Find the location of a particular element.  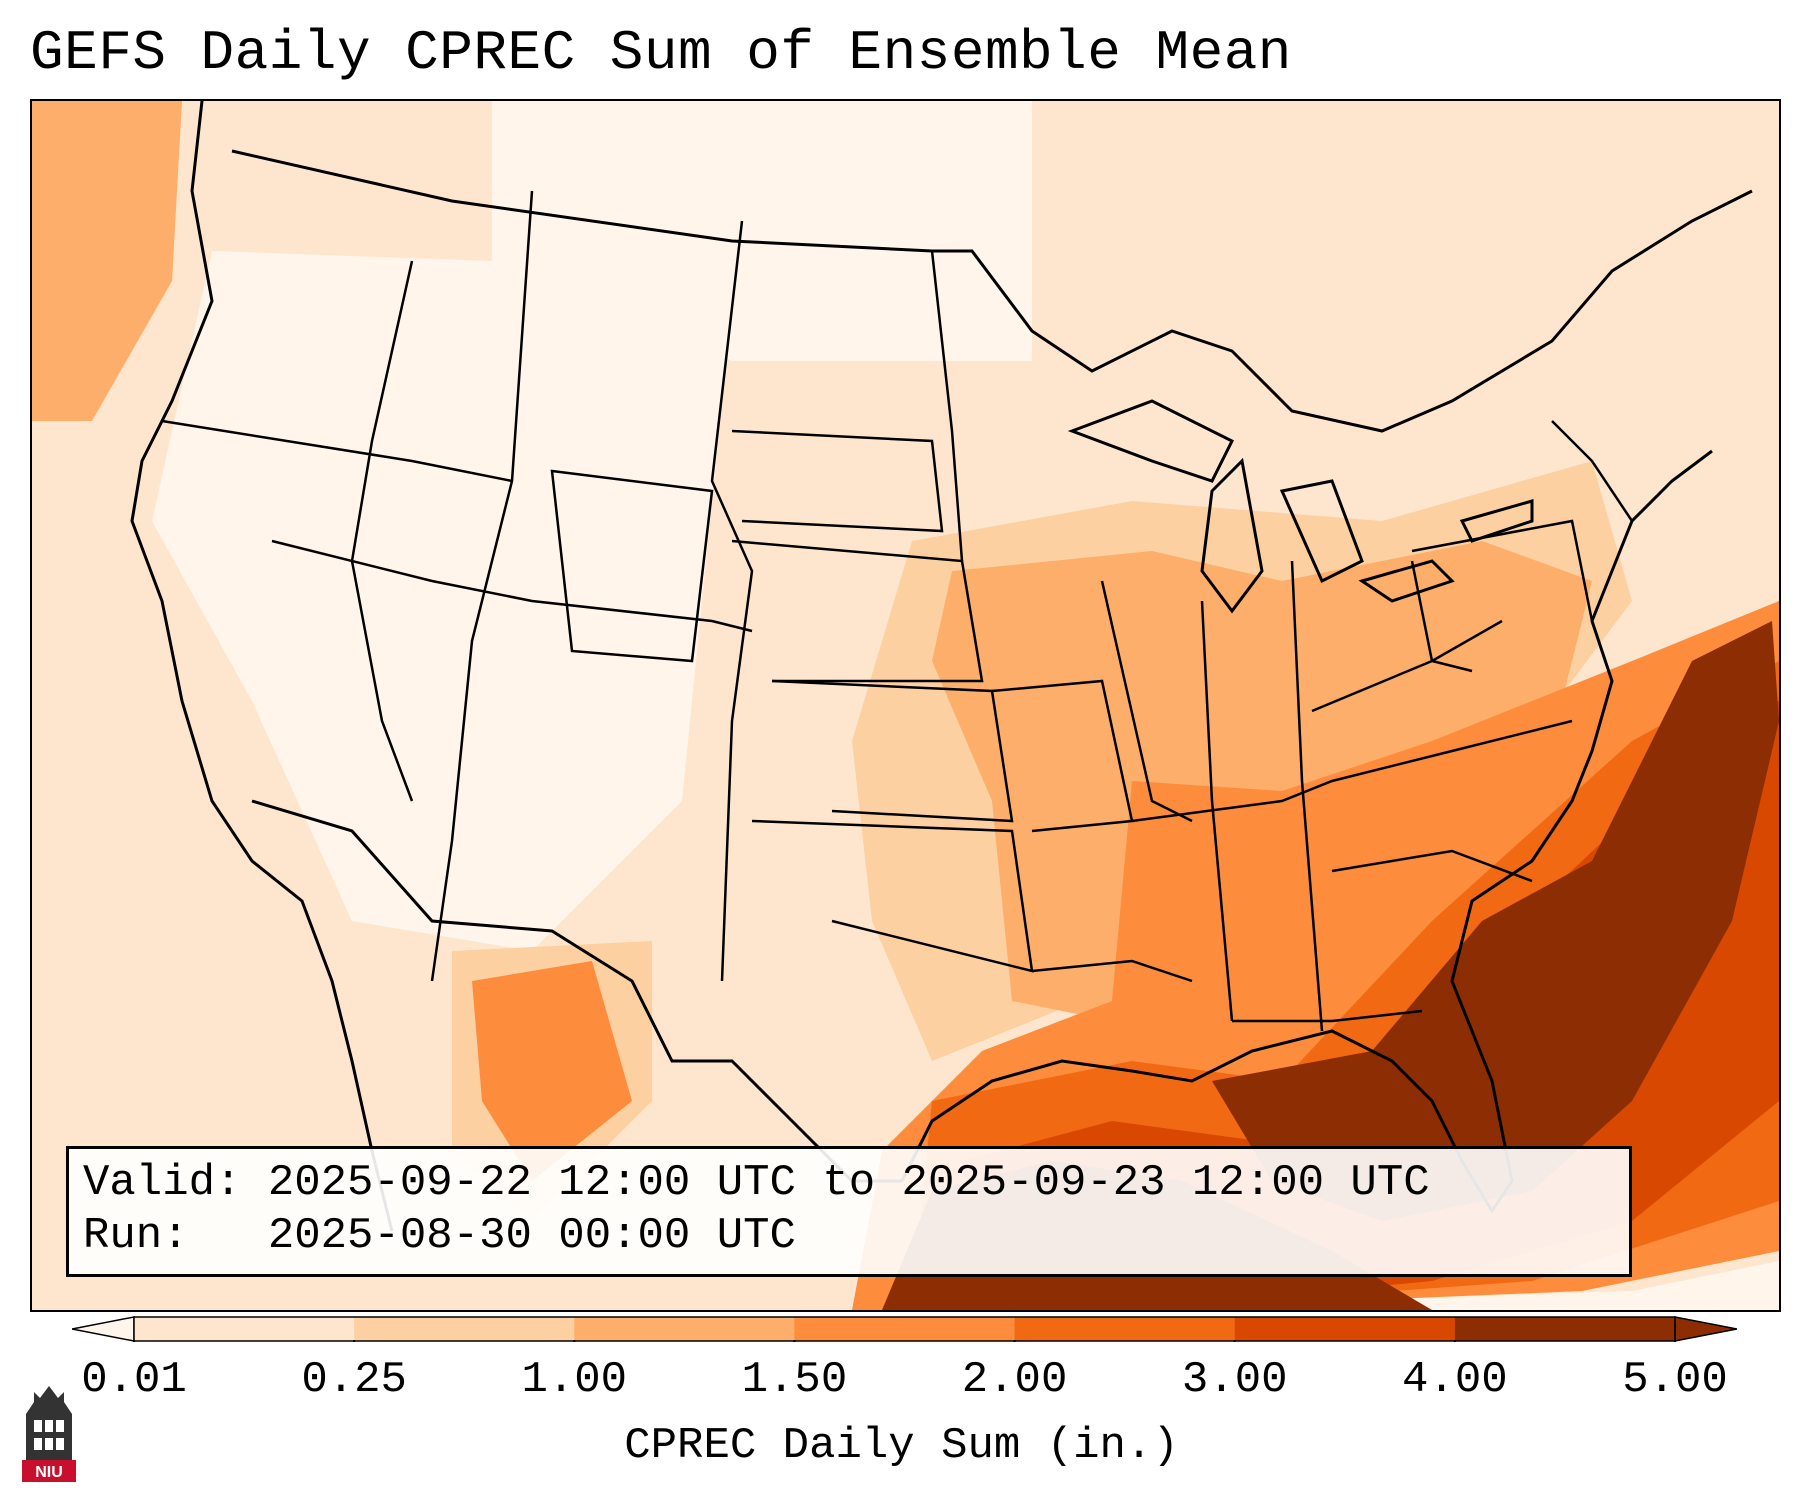

niu-logo: NIU is located at coordinates (49, 1434).